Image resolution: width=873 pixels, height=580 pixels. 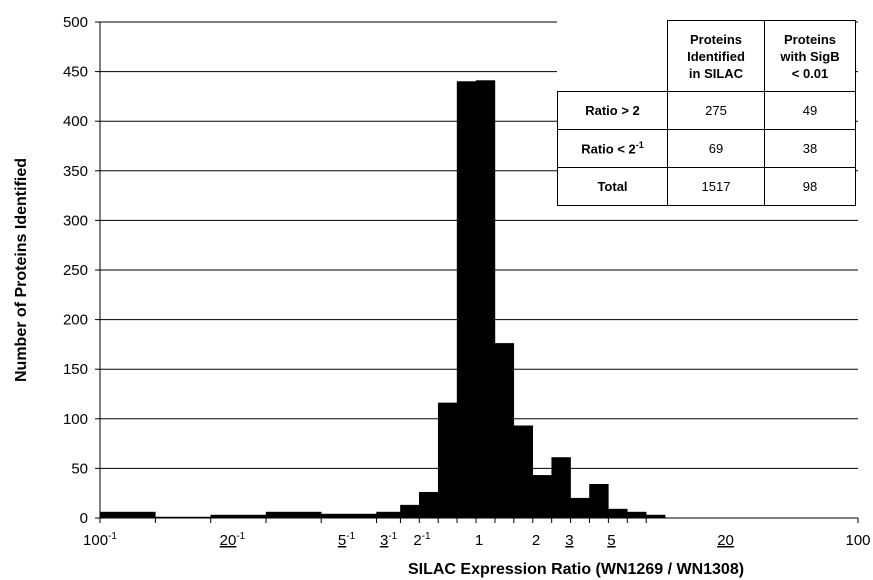 I want to click on table-corner, so click(x=612, y=56).